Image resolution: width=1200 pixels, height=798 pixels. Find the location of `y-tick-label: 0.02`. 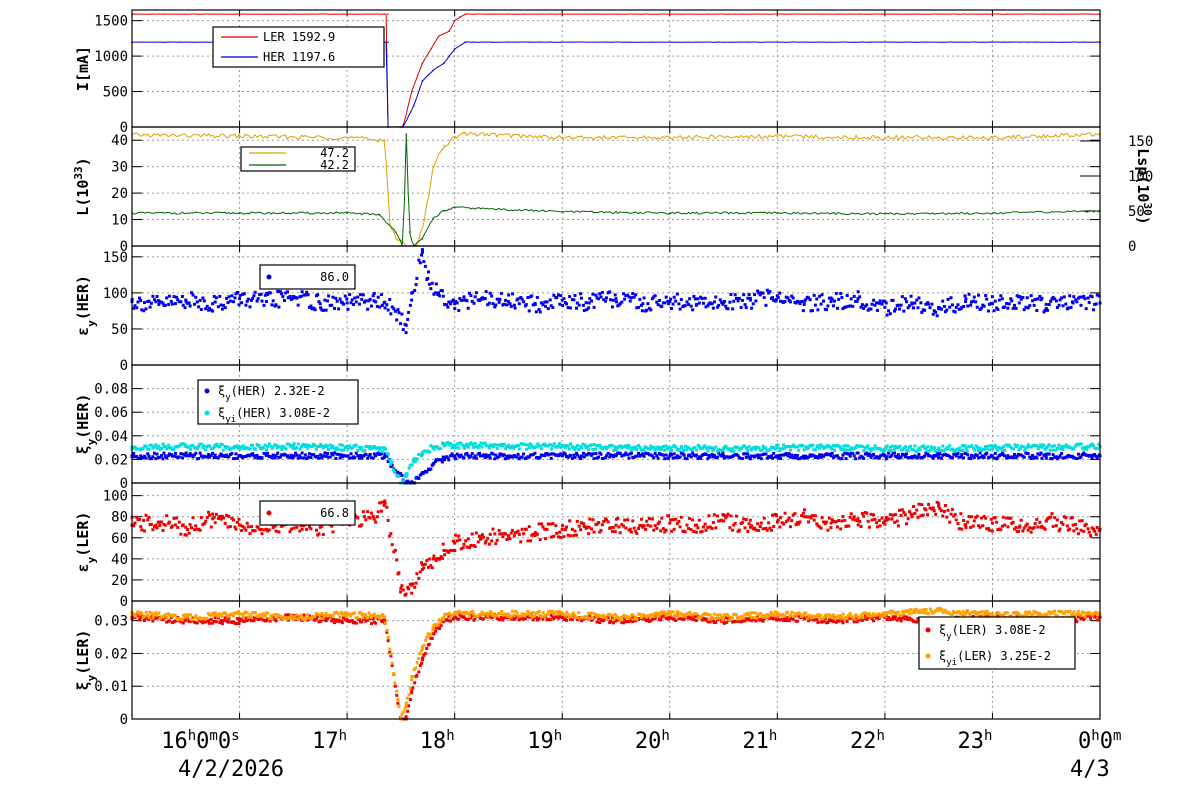

y-tick-label: 0.02 is located at coordinates (111, 654).